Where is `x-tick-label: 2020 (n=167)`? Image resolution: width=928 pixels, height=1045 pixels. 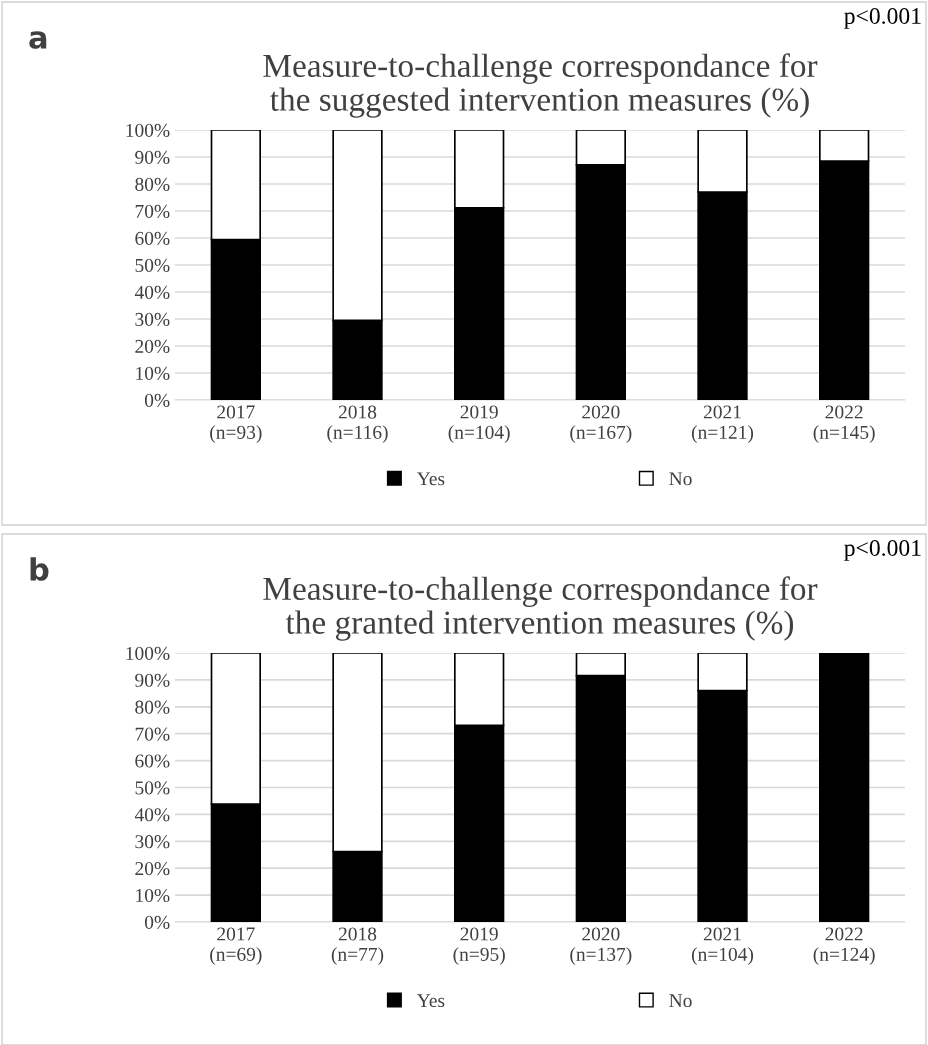 x-tick-label: 2020 (n=167) is located at coordinates (601, 424).